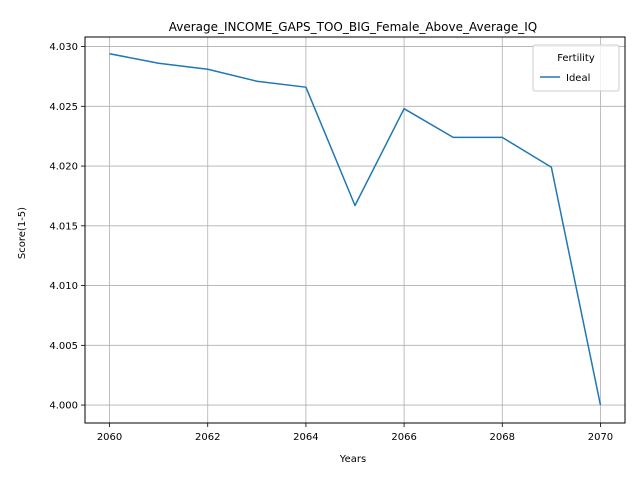  What do you see at coordinates (63, 226) in the screenshot?
I see `y-tick-label: 4.015` at bounding box center [63, 226].